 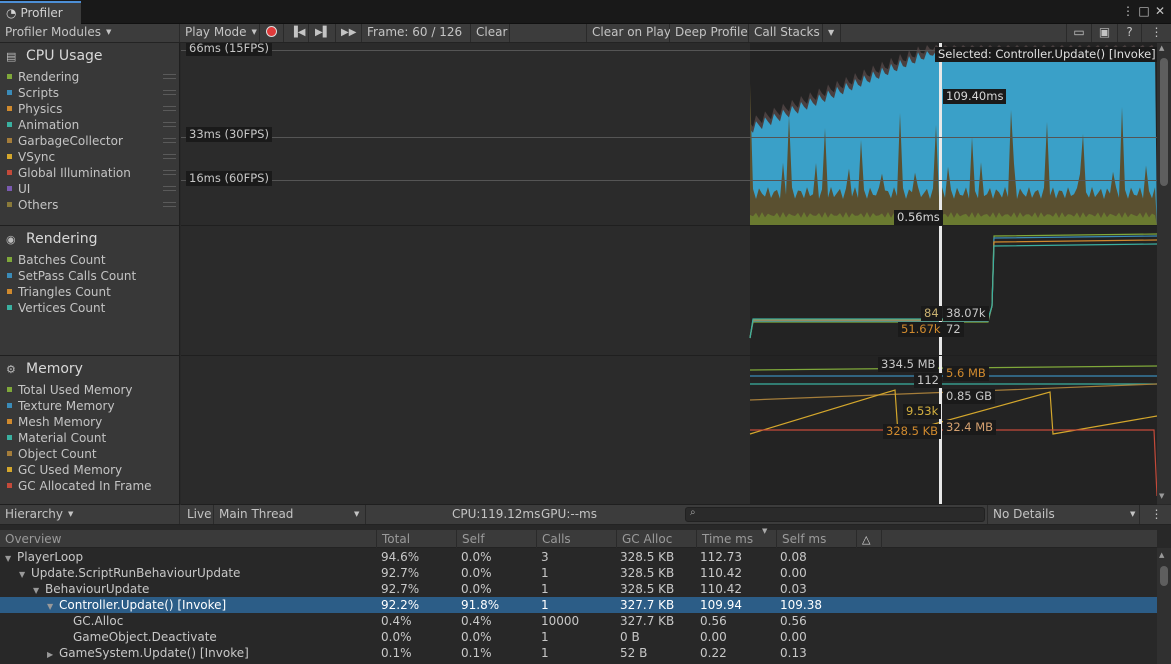 I want to click on kebab-menu-icon: ⋮, so click(x=1128, y=11).